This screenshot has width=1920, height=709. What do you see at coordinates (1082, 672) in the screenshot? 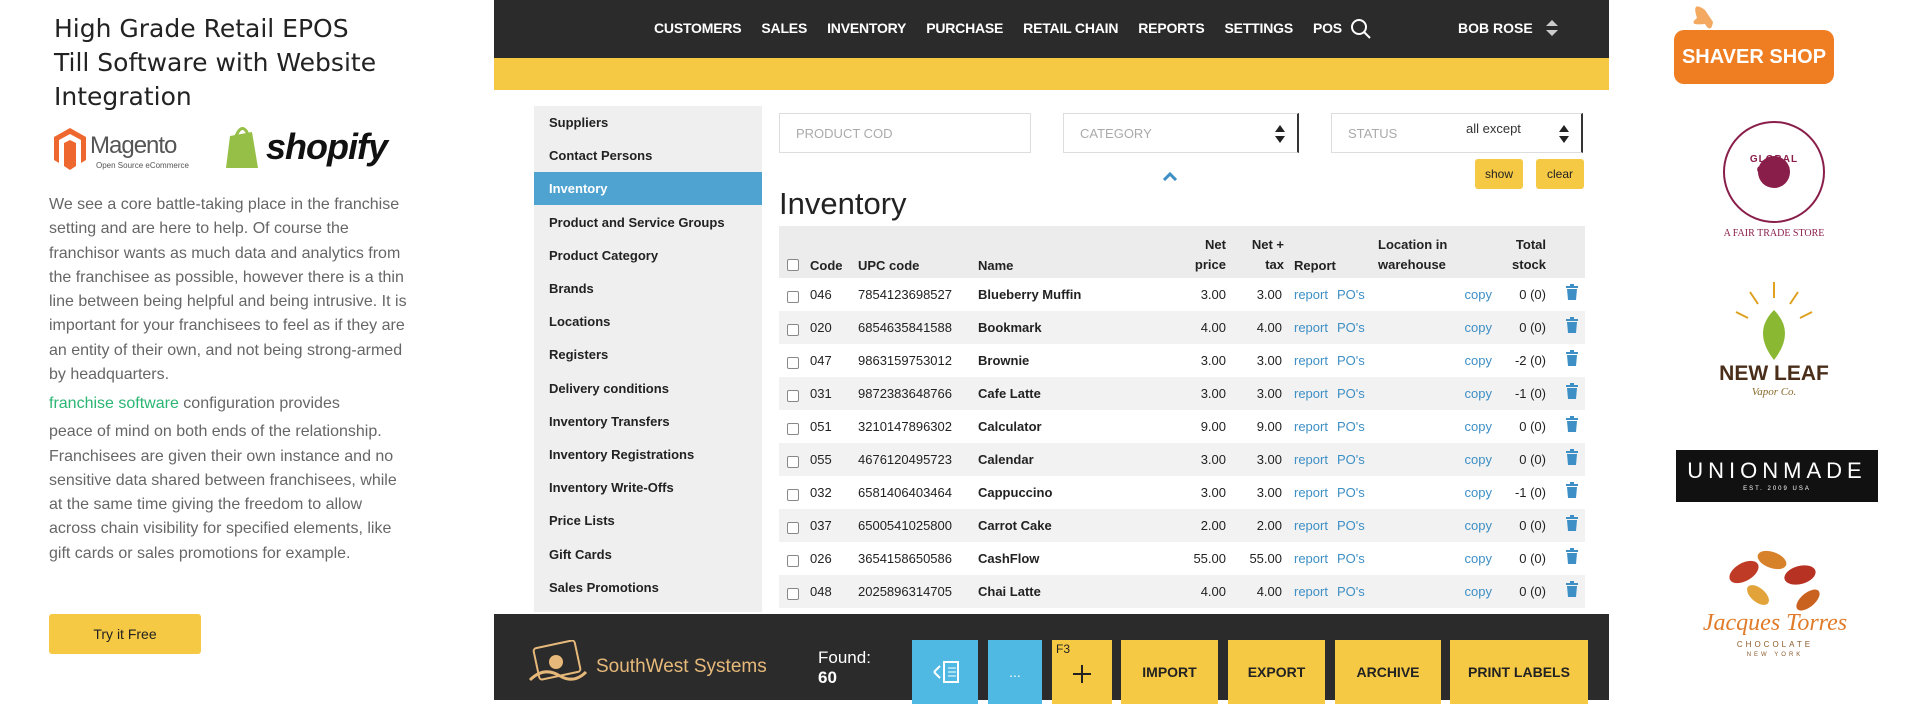
I see `add-button: F3` at bounding box center [1082, 672].